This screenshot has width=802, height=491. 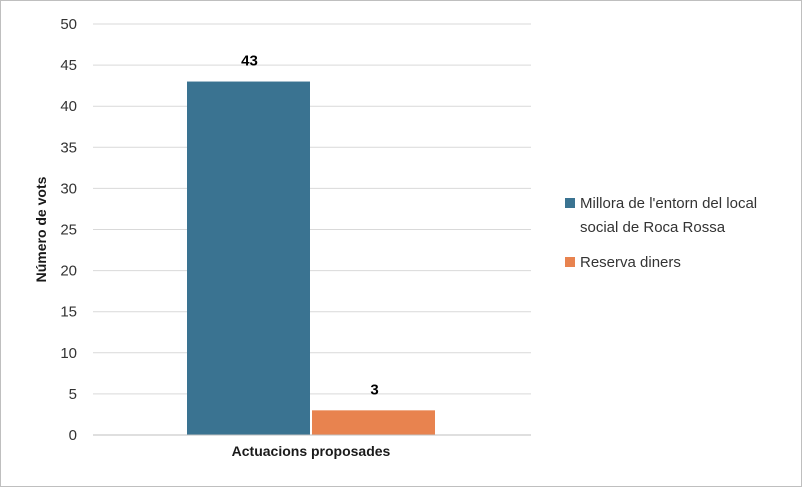 What do you see at coordinates (630, 262) in the screenshot?
I see `legend-entry: Reserva diners` at bounding box center [630, 262].